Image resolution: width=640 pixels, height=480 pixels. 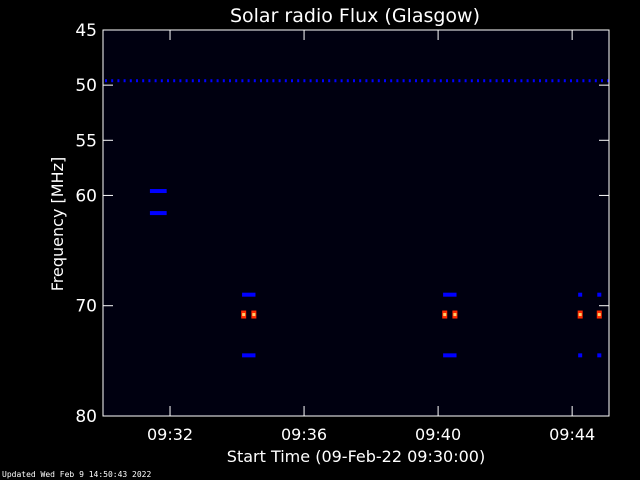 I want to click on y-axis-label: Frequency [MHz], so click(x=57, y=224).